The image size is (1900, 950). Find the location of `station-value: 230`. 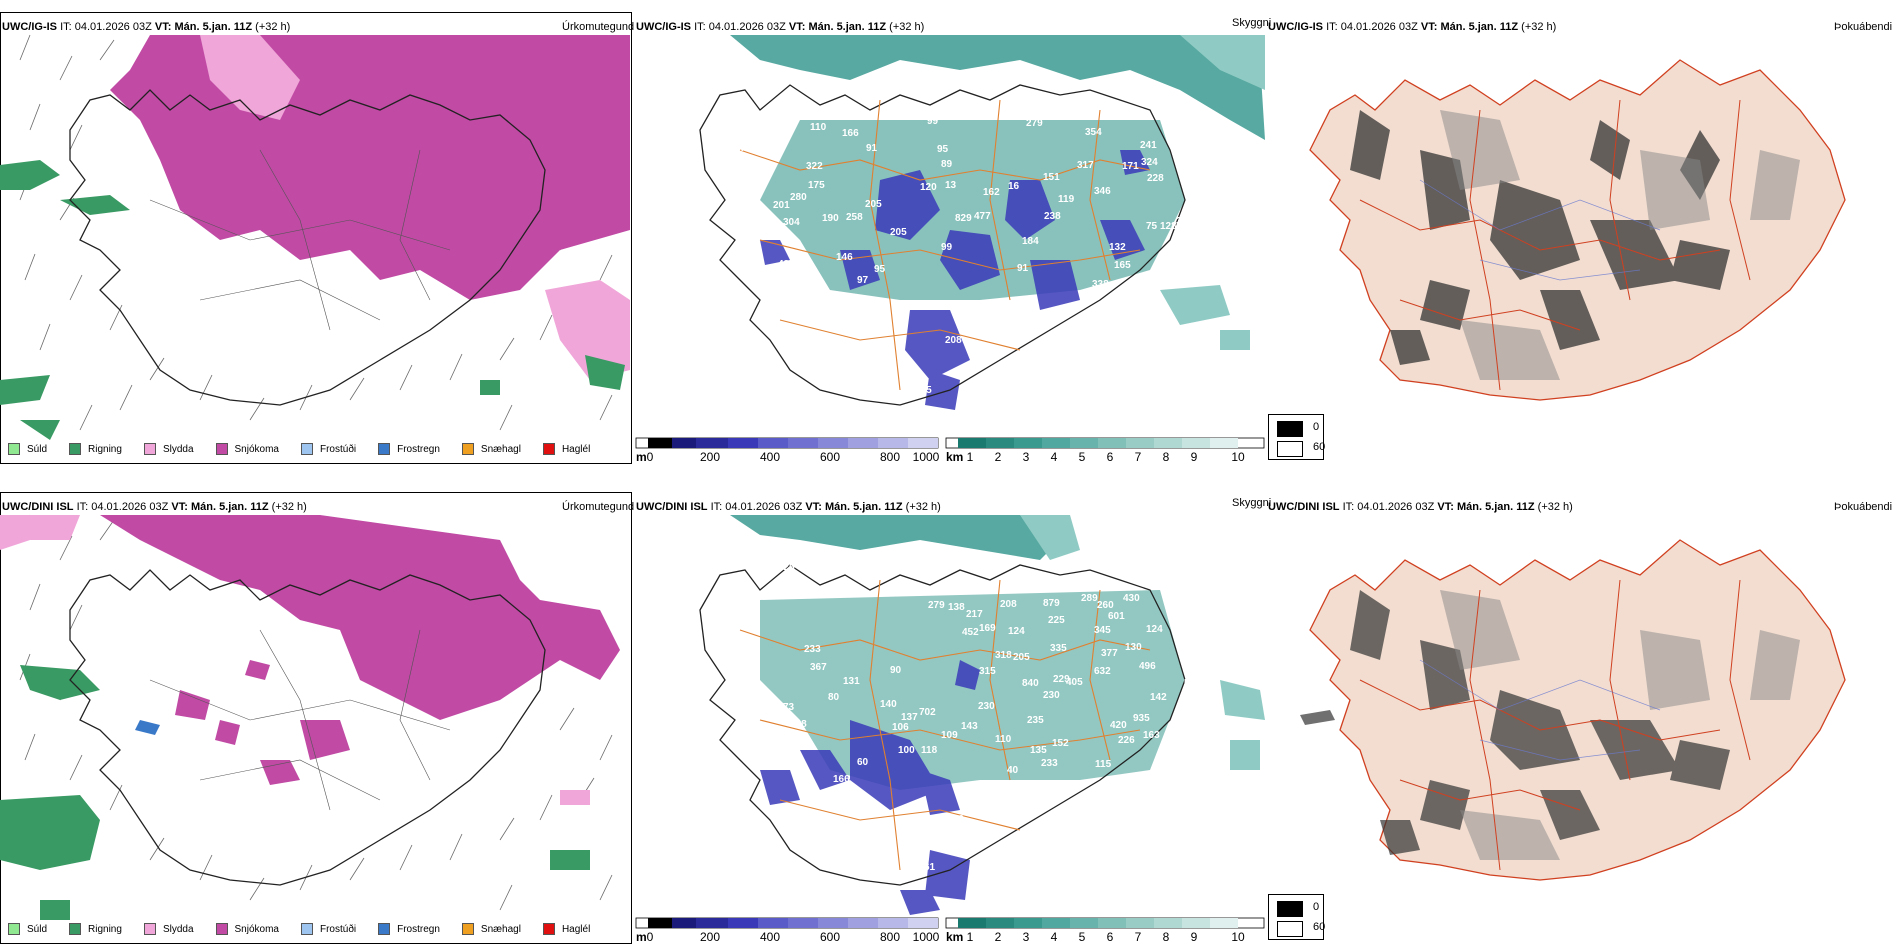

station-value: 230 is located at coordinates (986, 706).